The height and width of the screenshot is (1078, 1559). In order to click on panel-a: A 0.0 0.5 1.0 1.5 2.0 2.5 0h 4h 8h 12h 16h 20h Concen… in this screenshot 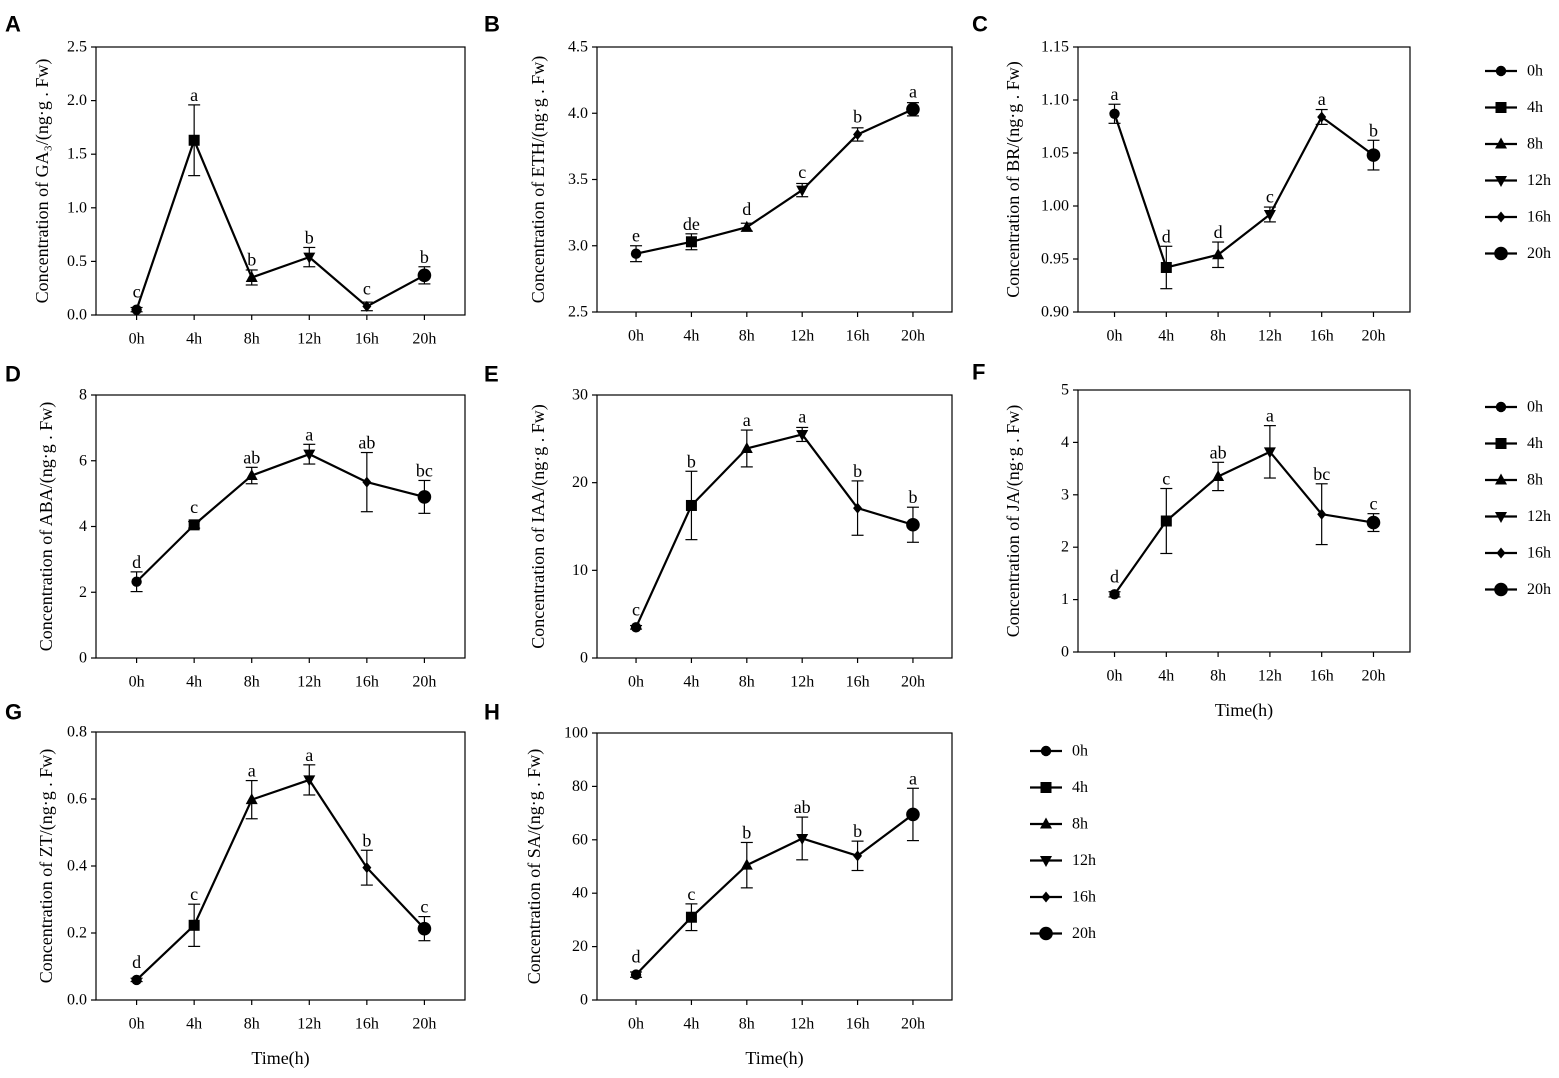, I will do `click(235, 180)`.